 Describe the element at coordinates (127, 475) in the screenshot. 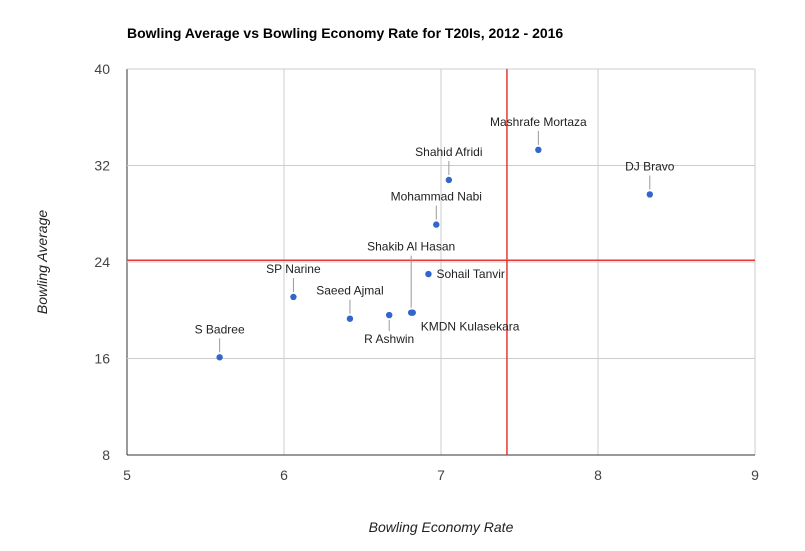

I see `x-tick-label: 5` at that location.